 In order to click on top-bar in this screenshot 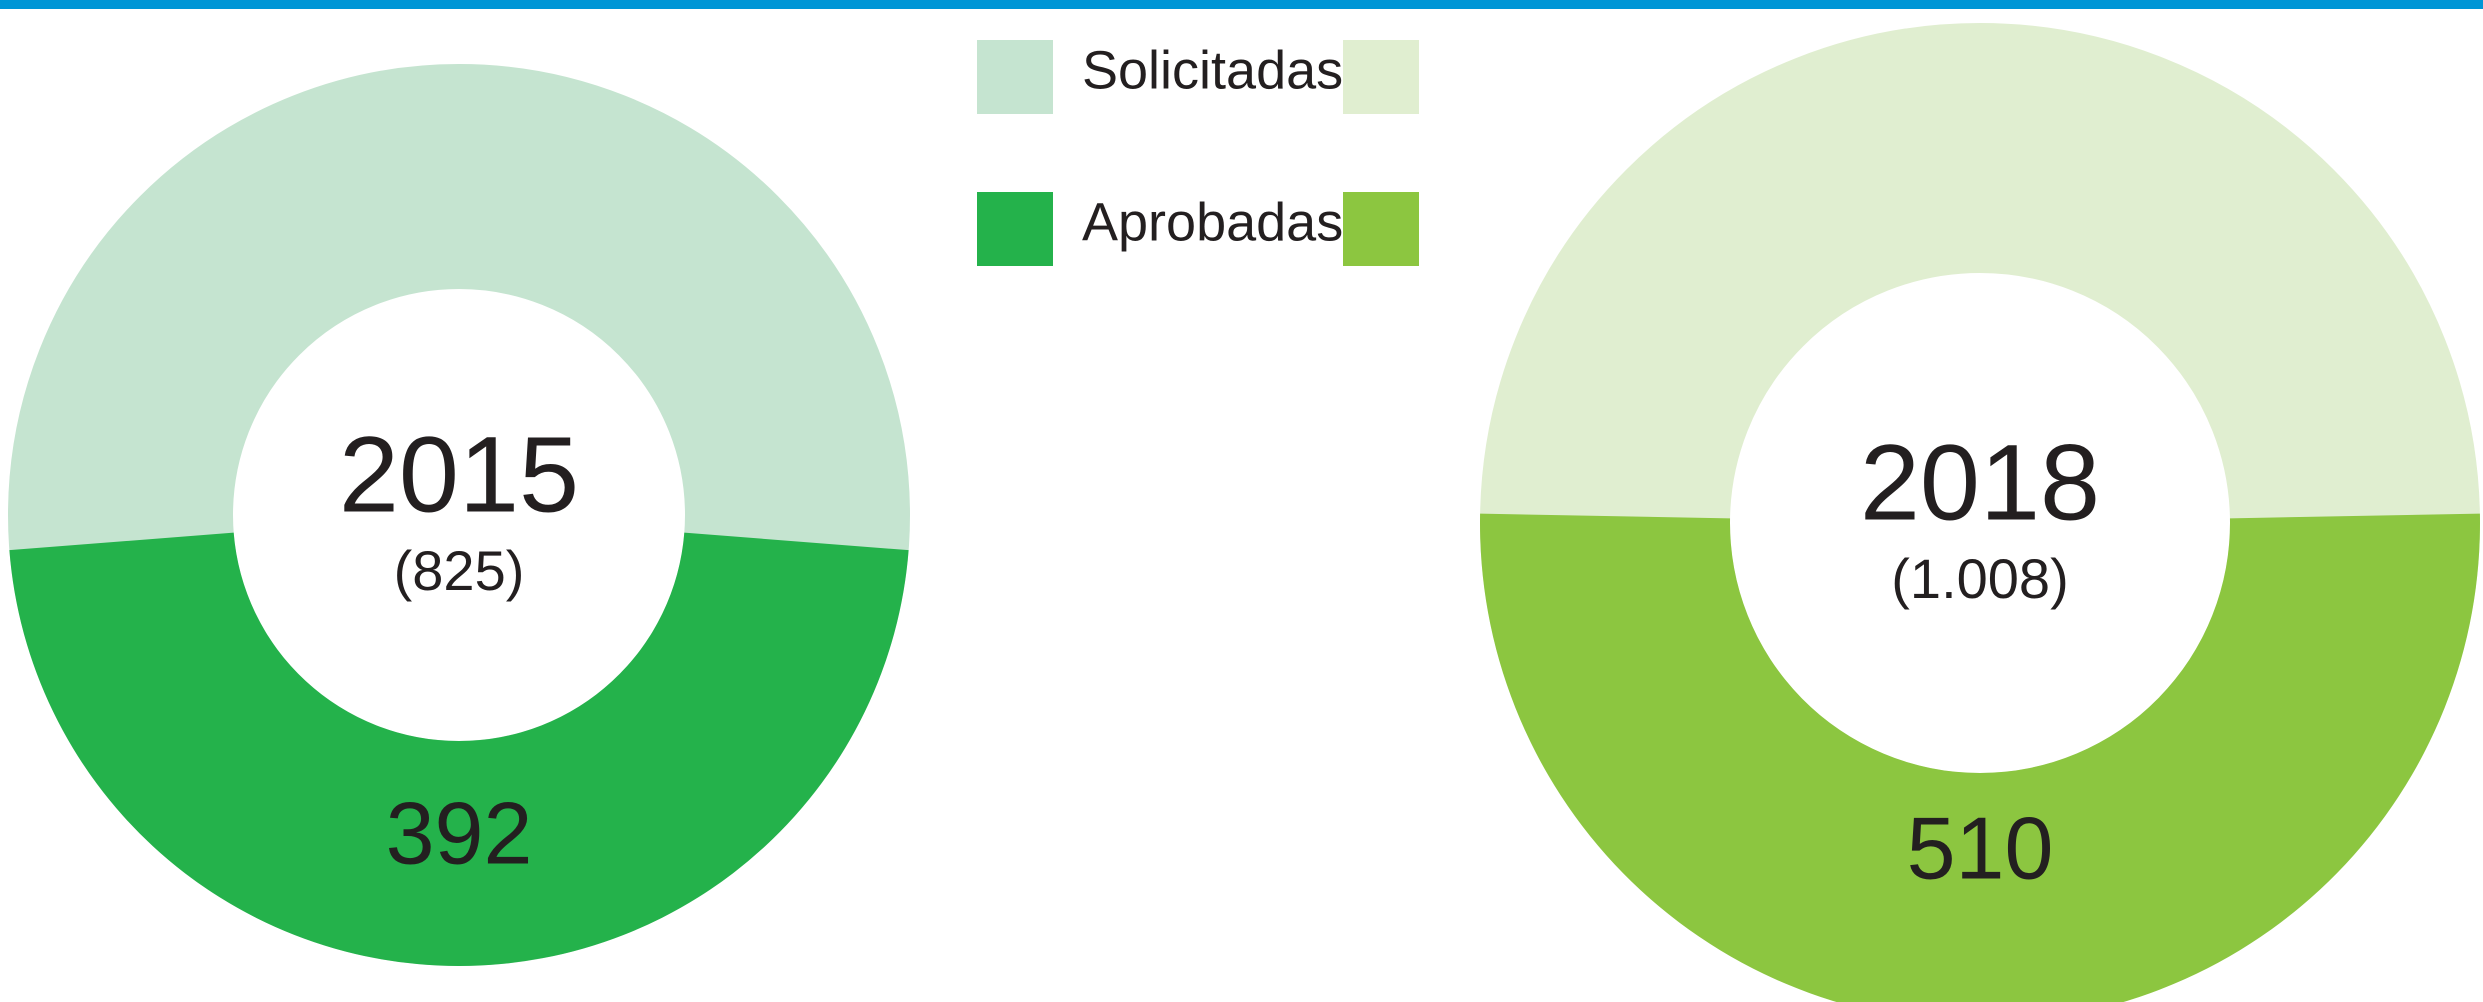, I will do `click(1241, 4)`.